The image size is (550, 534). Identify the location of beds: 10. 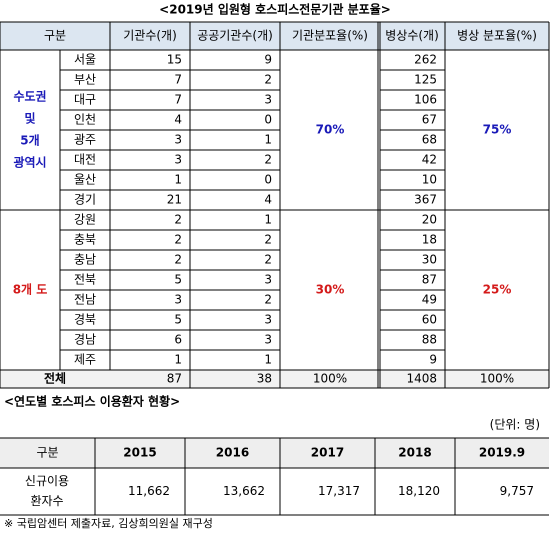
(429, 180).